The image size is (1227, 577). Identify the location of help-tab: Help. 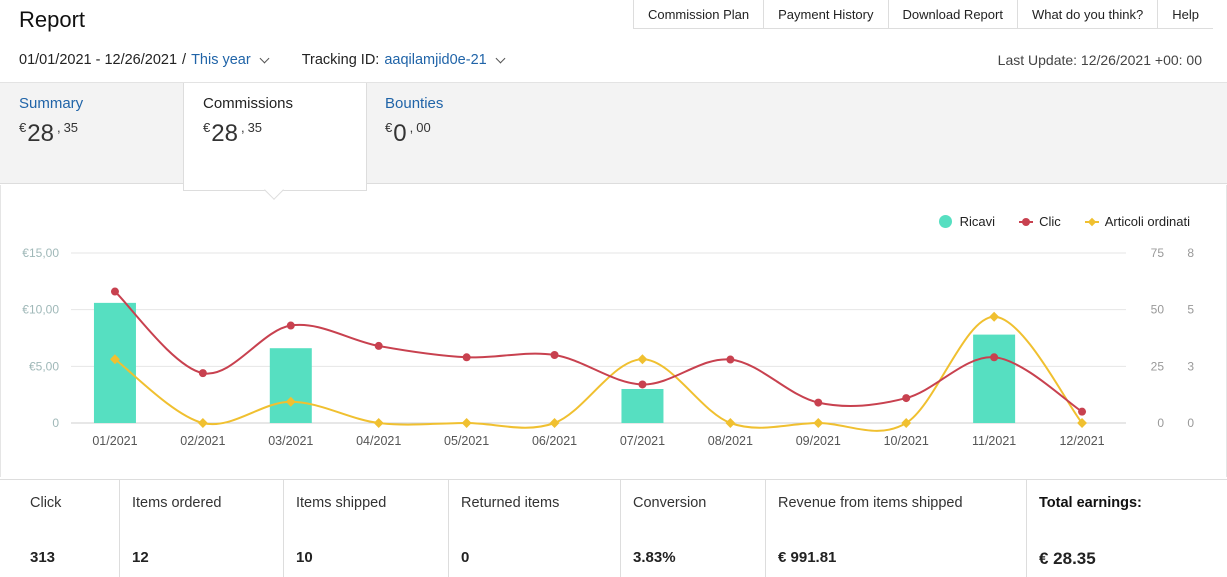
(1185, 14).